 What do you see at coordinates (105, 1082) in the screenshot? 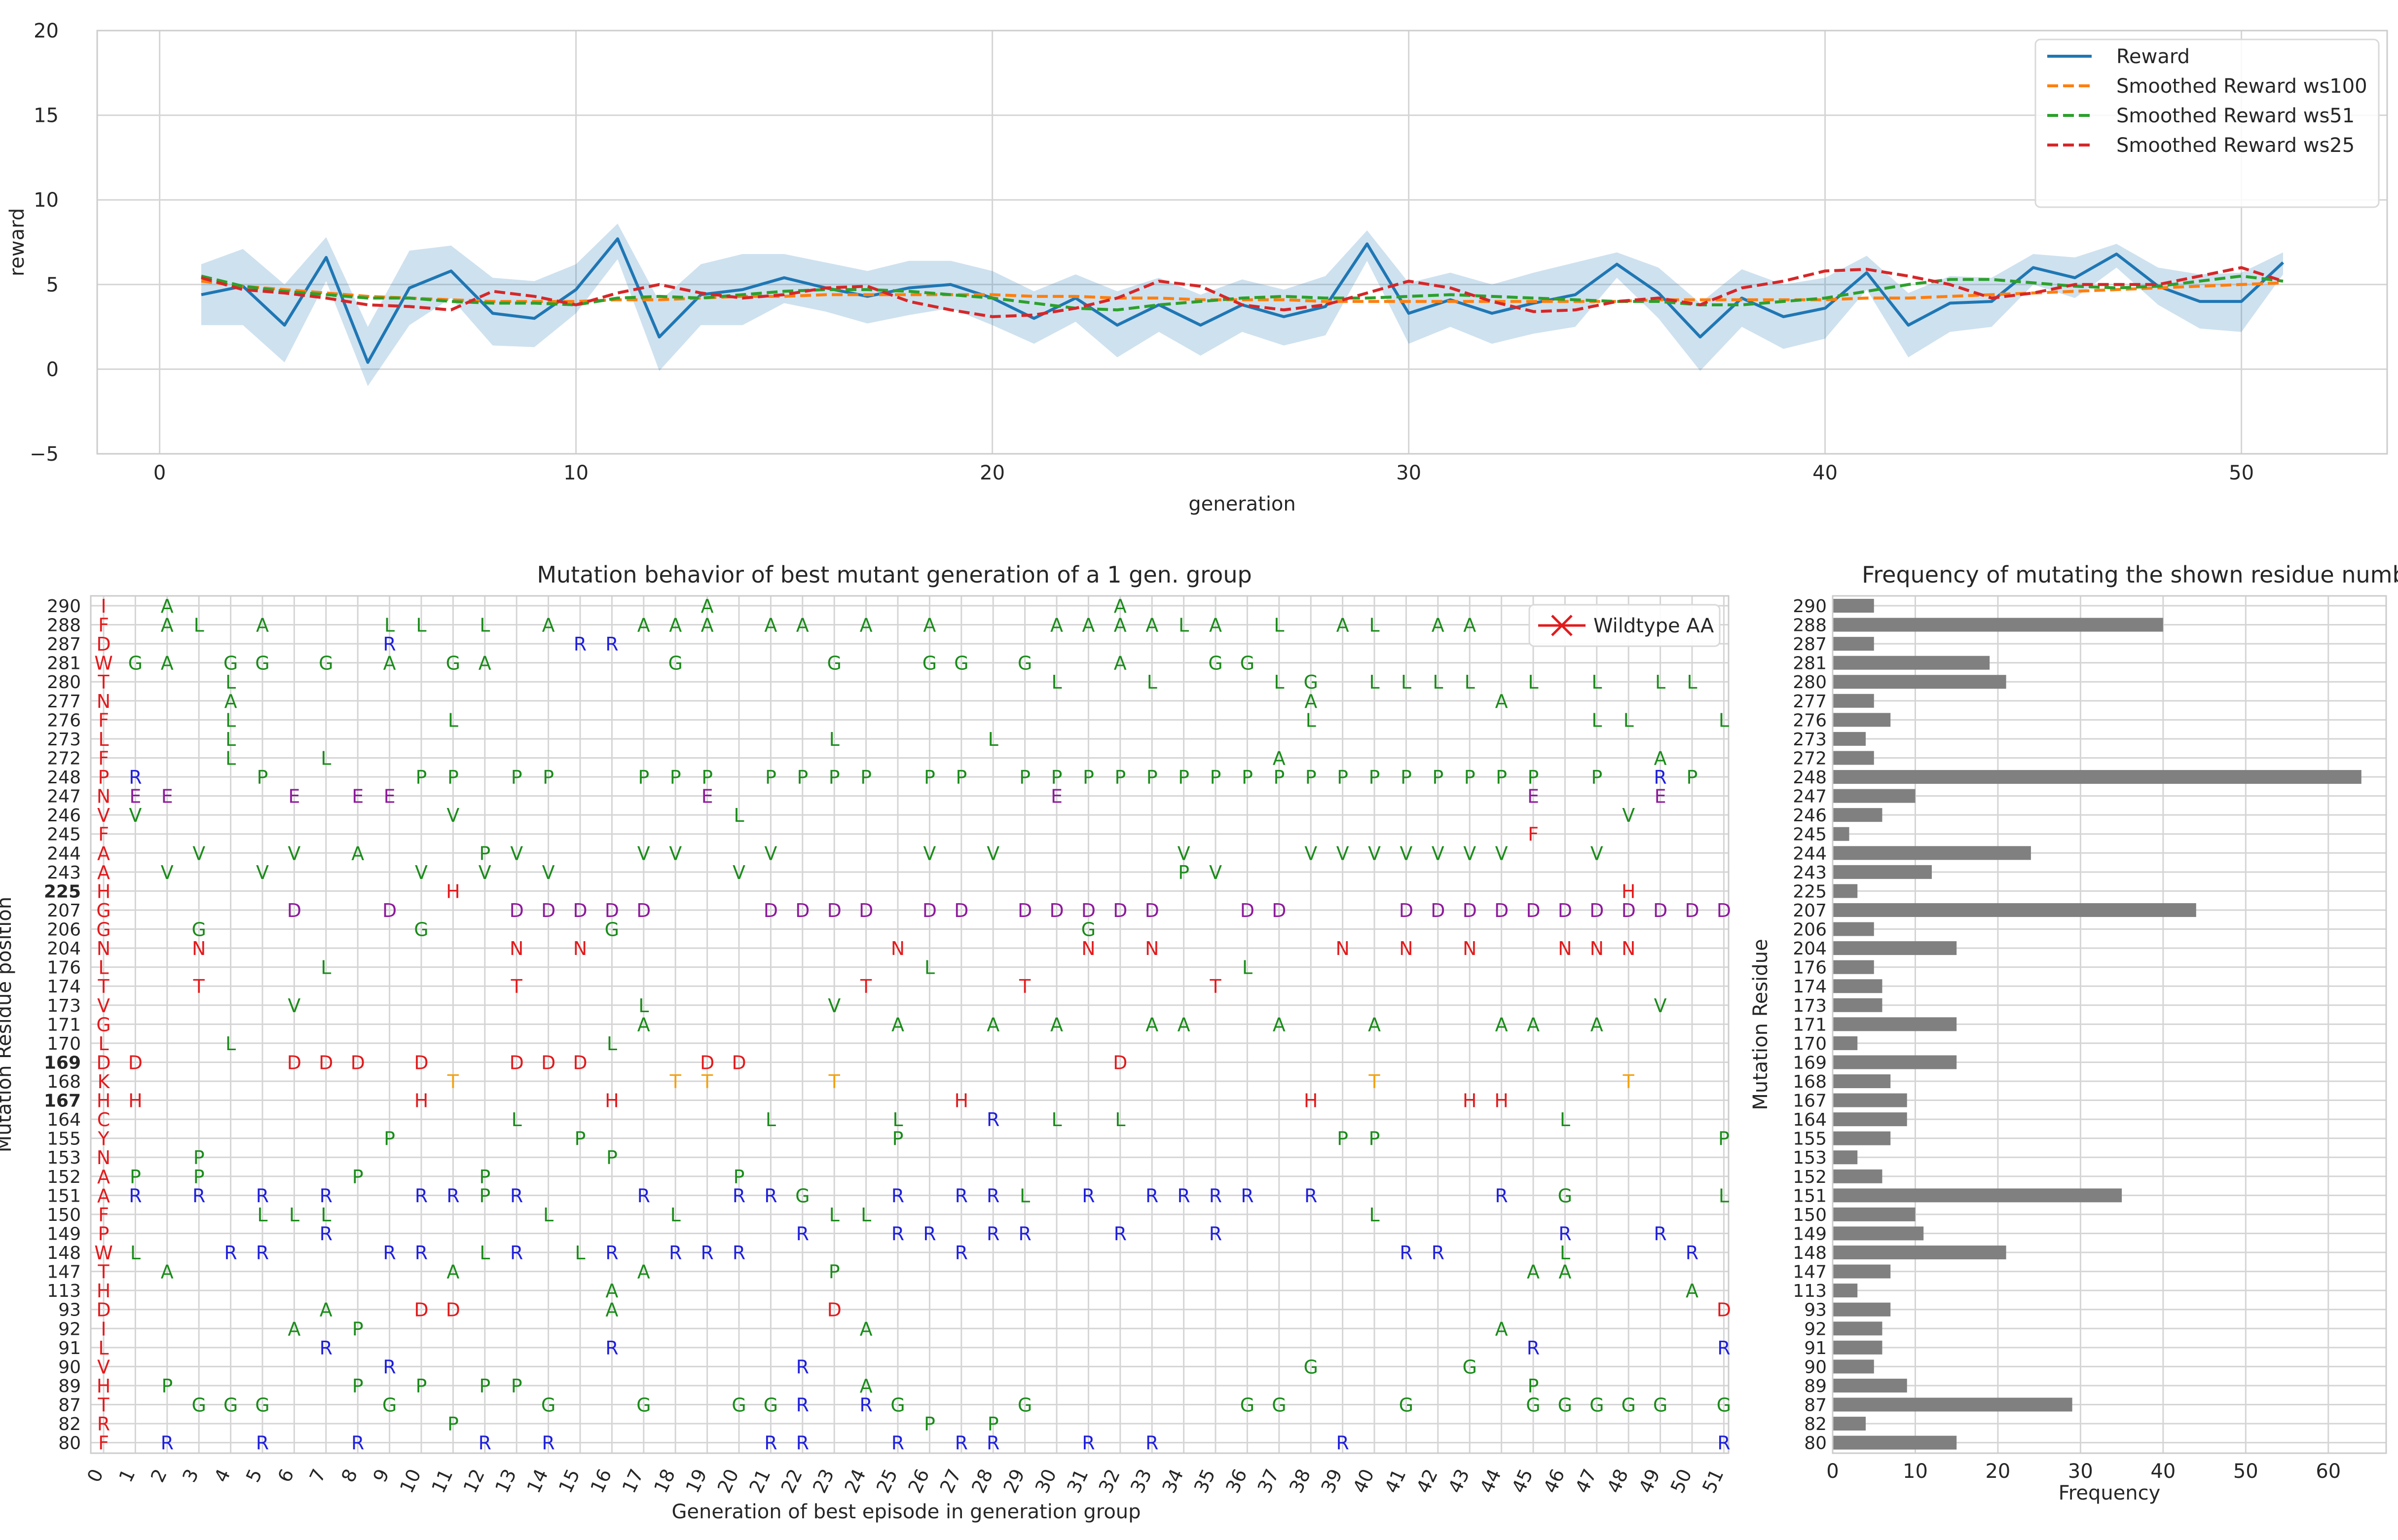
I see `wildtype-letter: K` at bounding box center [105, 1082].